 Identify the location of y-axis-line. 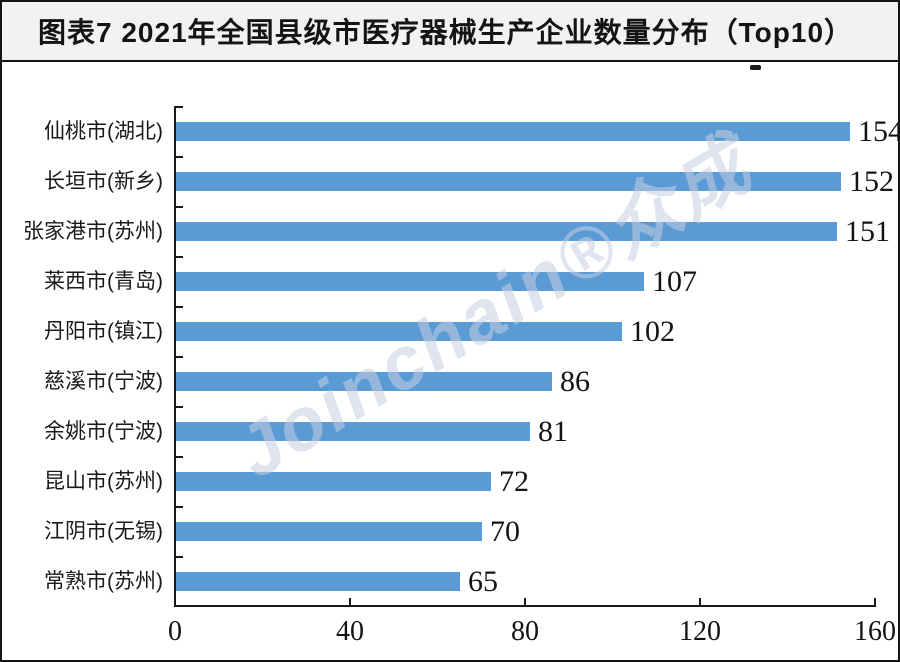
(175, 356).